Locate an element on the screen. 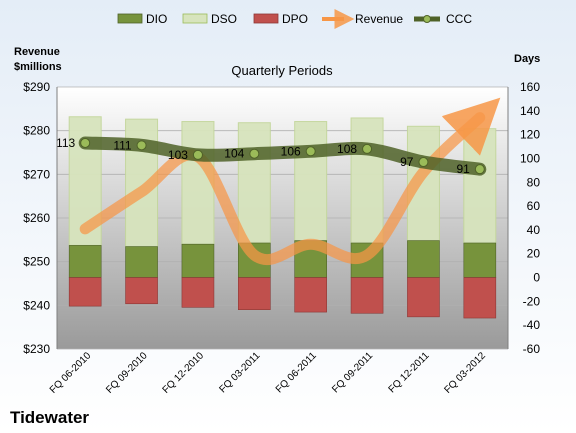 The height and width of the screenshot is (433, 576). right-axis-tick-label: -20 is located at coordinates (532, 301).